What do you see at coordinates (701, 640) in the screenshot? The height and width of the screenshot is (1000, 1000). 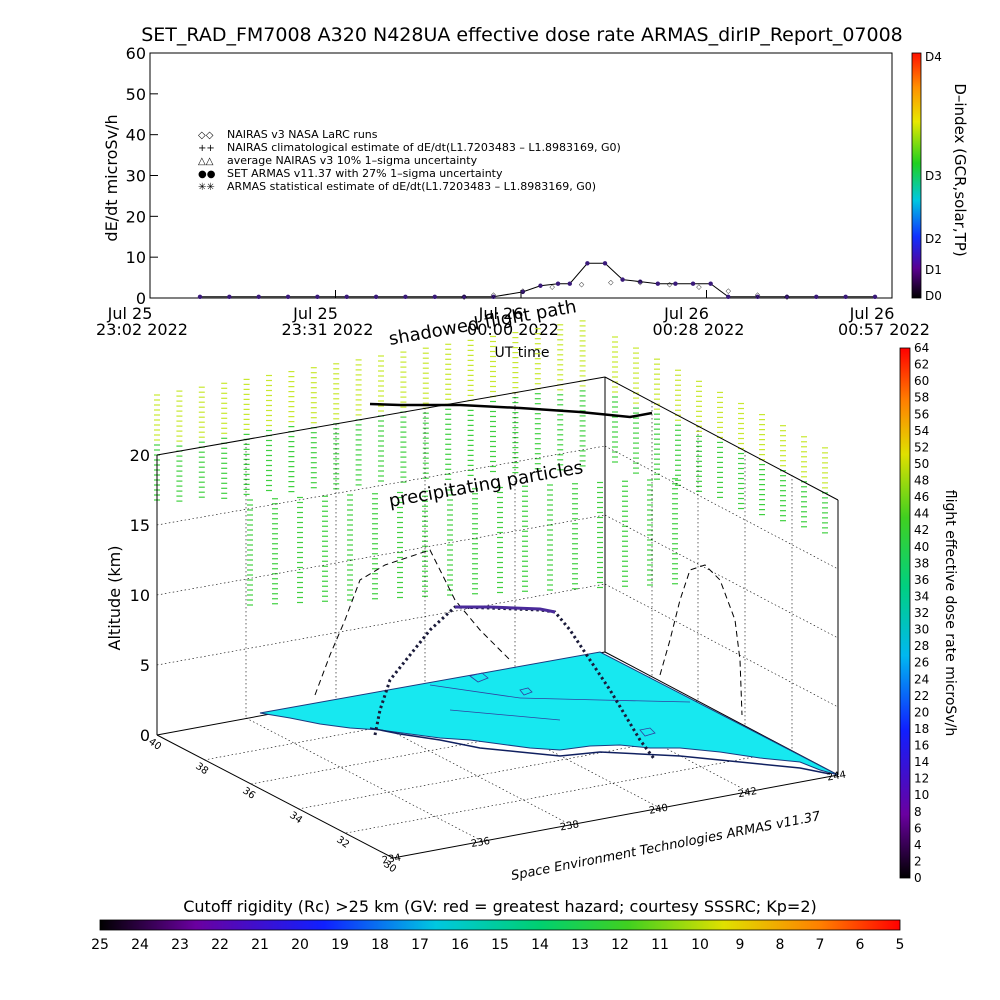 I see `shadowed-flight-path-right` at bounding box center [701, 640].